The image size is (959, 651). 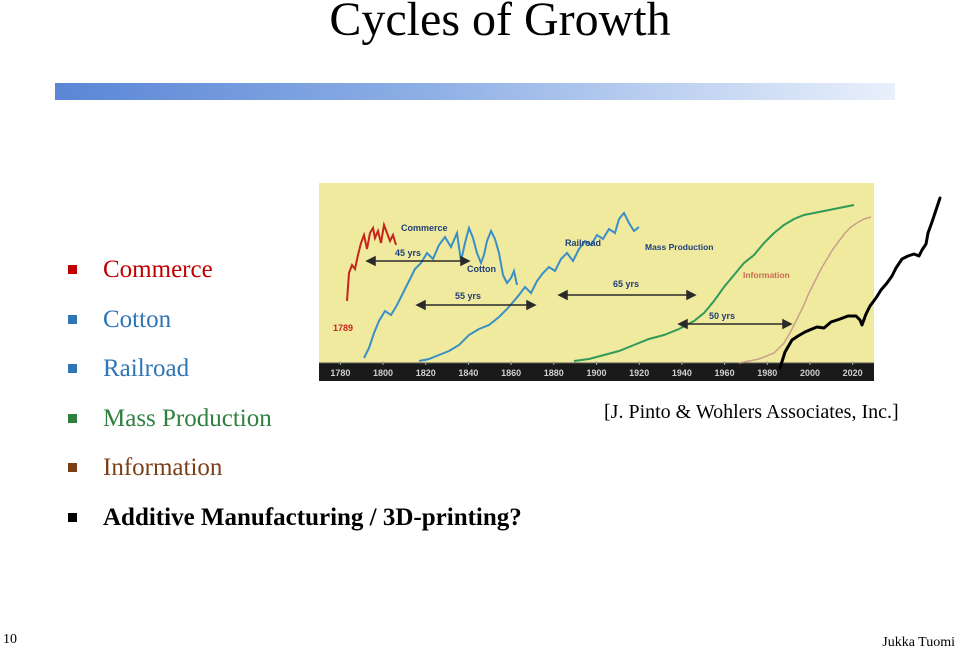 I want to click on bullet-text: Information, so click(x=163, y=467).